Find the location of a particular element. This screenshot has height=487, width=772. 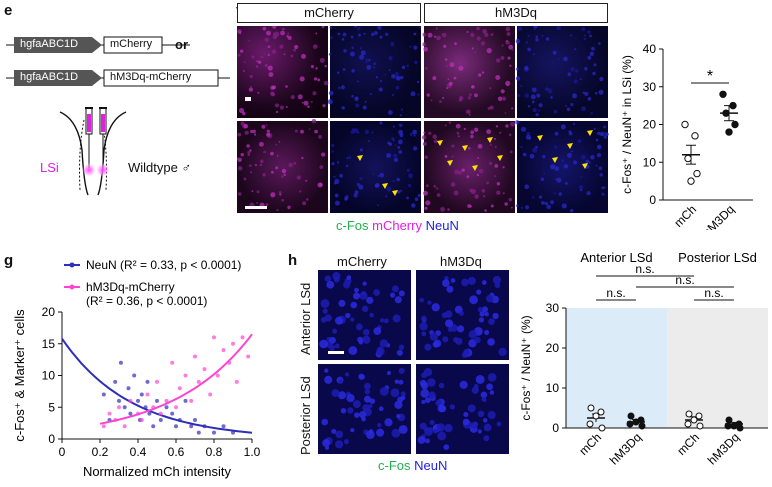

ns-label: n.s. is located at coordinates (615, 293).